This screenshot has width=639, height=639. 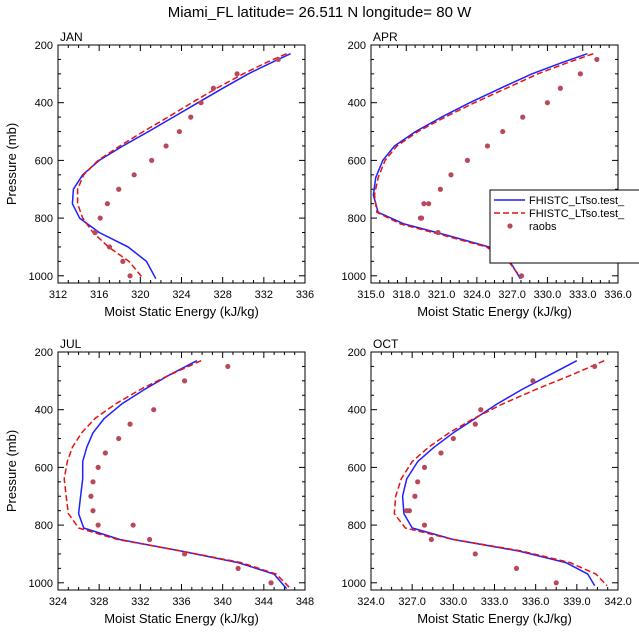 I want to click on legend: FHISTC_LTso.test_FHISTC_LTso.test_raobs, so click(x=564, y=226).